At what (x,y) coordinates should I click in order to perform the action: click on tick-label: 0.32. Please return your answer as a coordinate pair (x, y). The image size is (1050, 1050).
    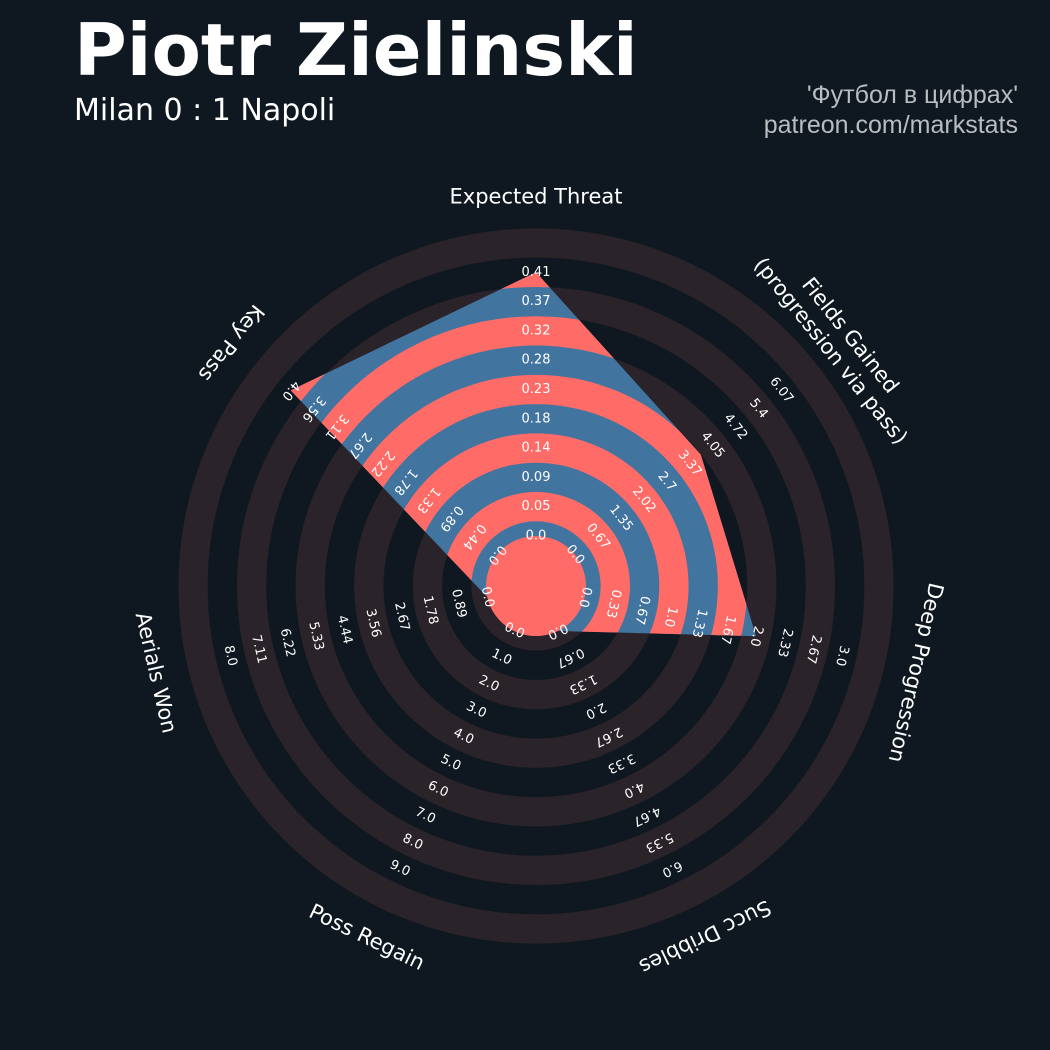
    Looking at the image, I should click on (536, 330).